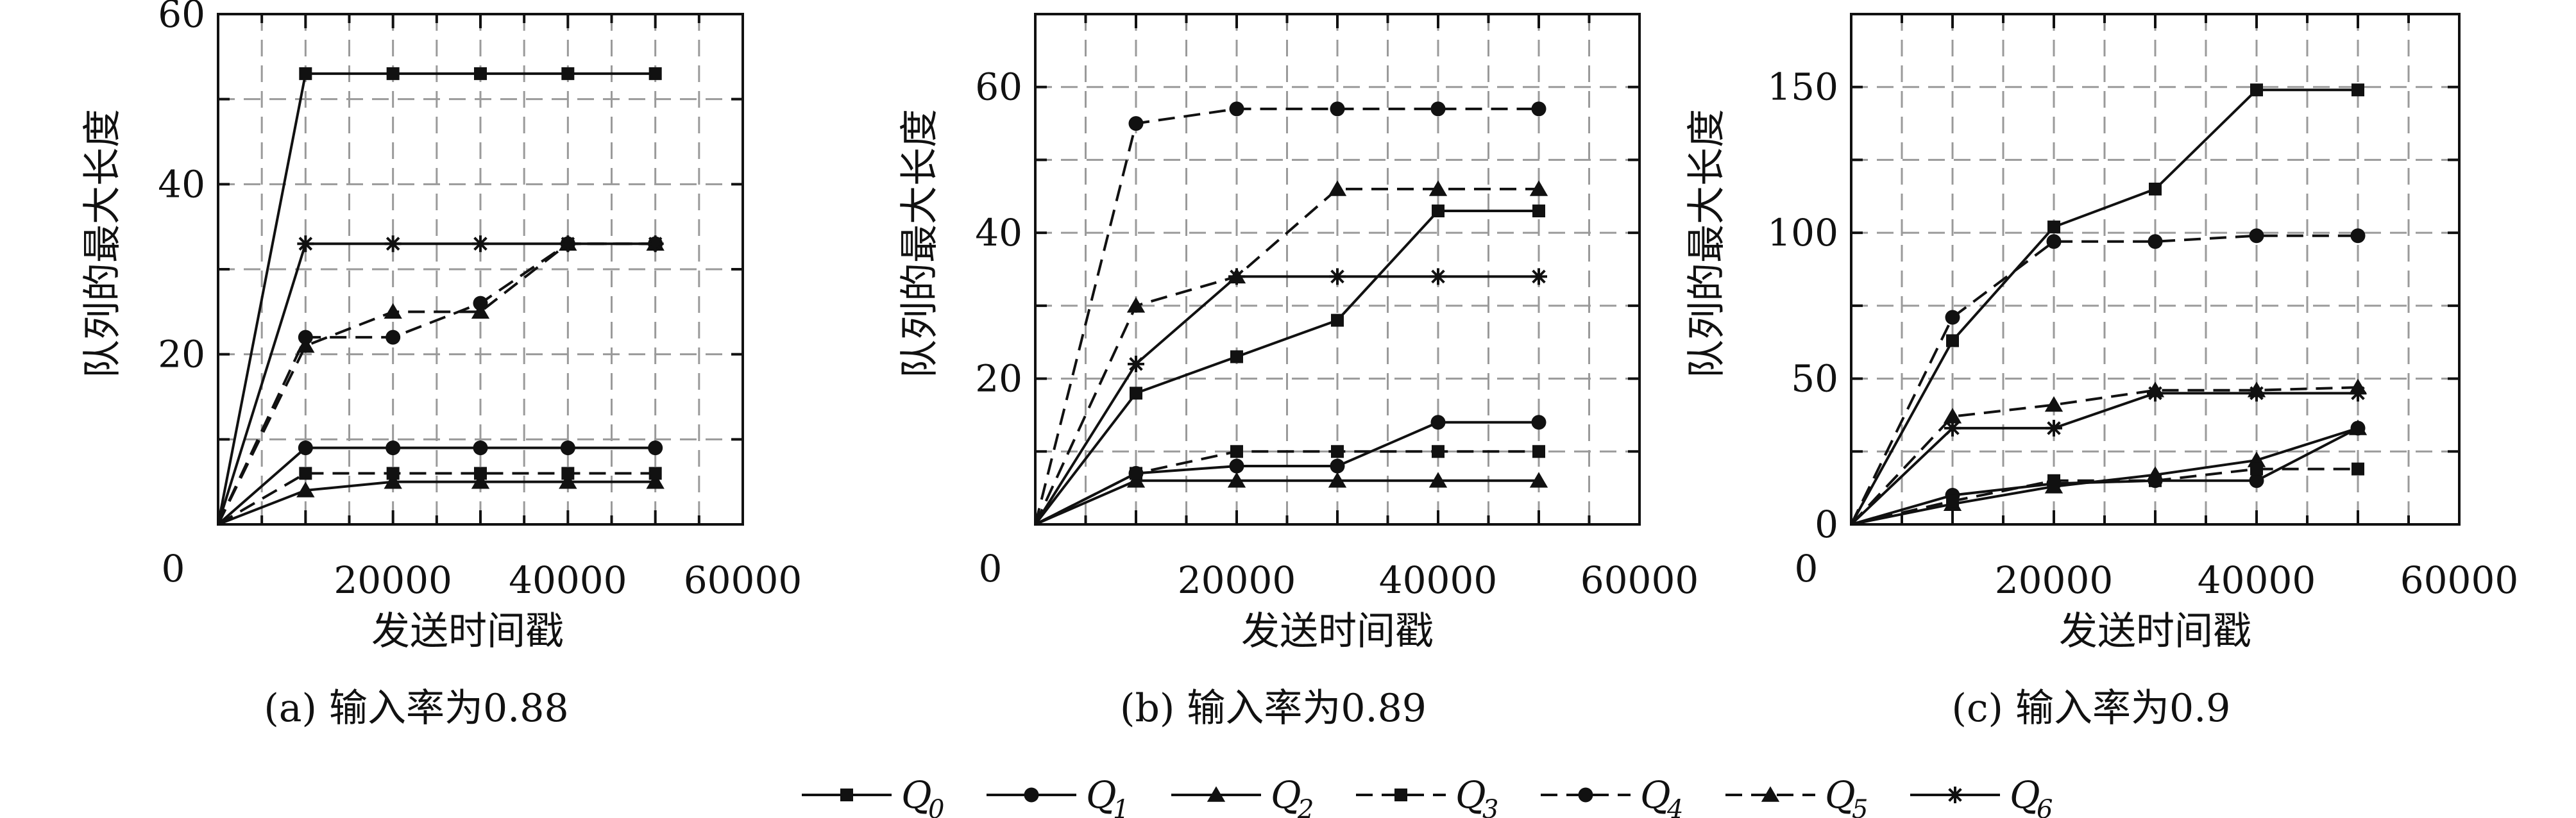  What do you see at coordinates (1286, 368) in the screenshot?
I see `series-line-Q0` at bounding box center [1286, 368].